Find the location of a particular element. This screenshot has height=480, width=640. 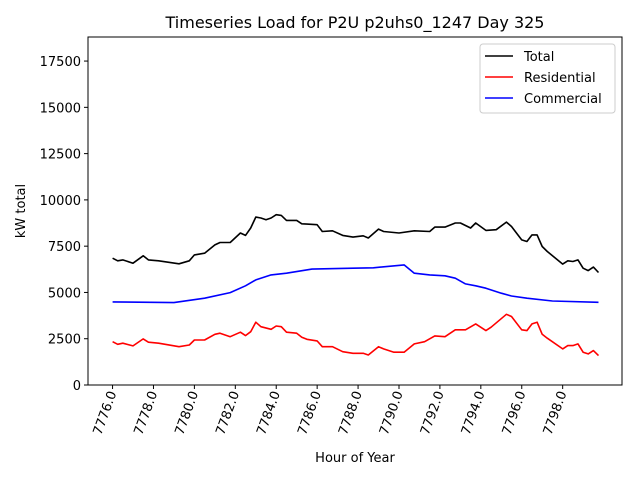

series-line-commercial is located at coordinates (355, 284).